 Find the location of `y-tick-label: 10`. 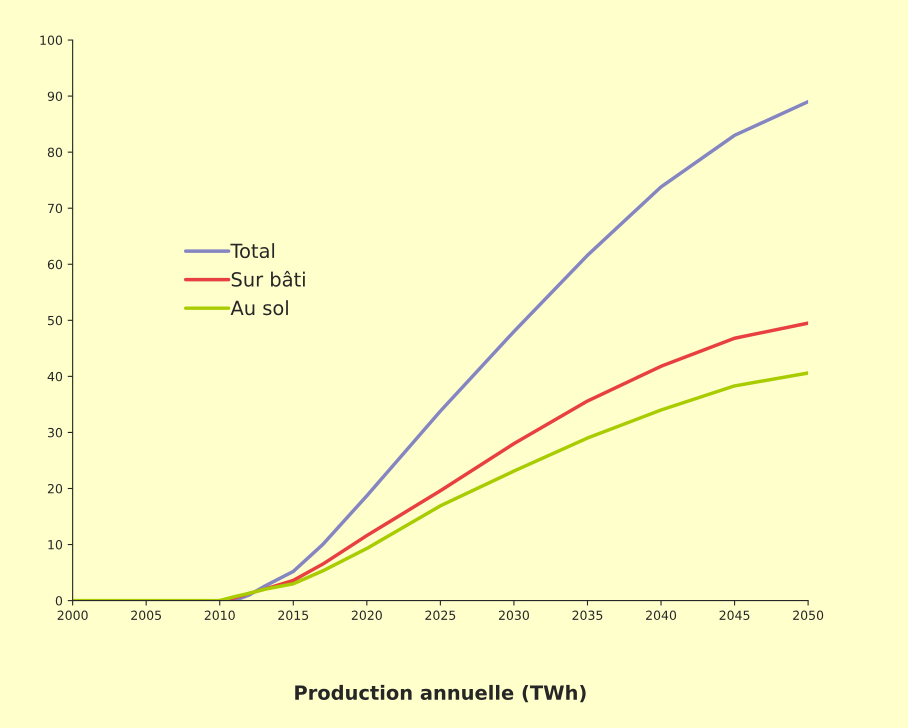

y-tick-label: 10 is located at coordinates (55, 545).